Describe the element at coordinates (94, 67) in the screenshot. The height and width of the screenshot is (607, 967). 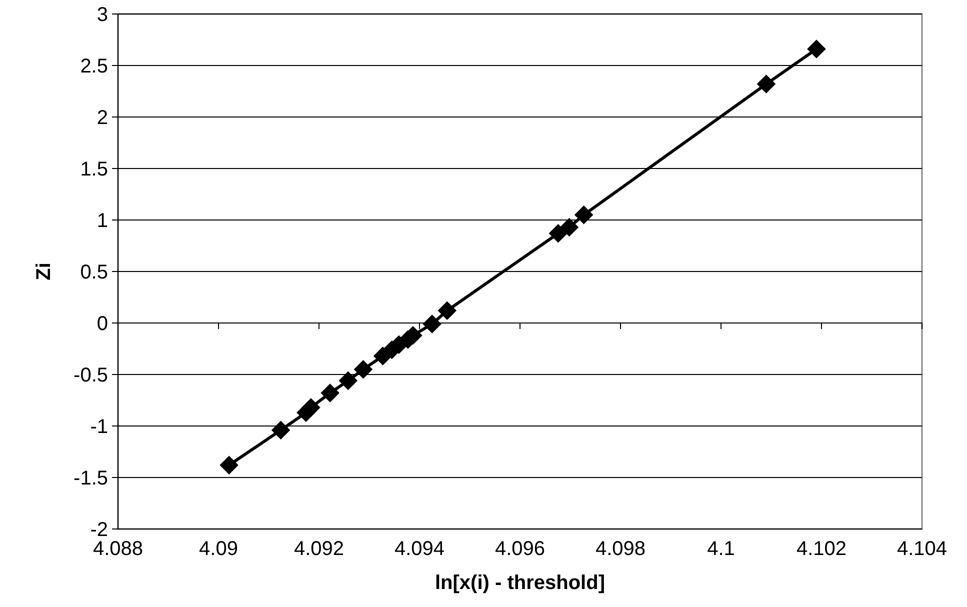
I see `y-tick-label: 2.5` at that location.